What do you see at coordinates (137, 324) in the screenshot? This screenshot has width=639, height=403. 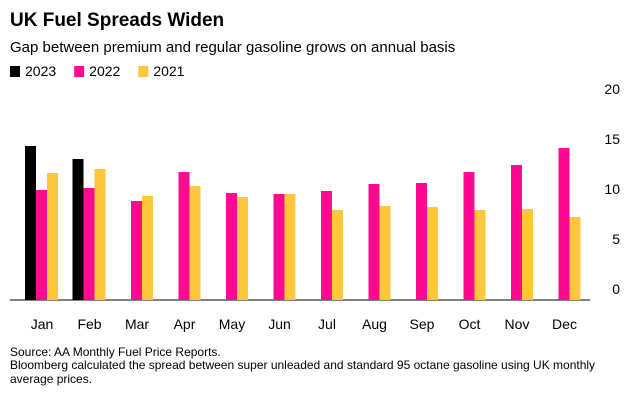 I see `x-tick-label: Mar` at bounding box center [137, 324].